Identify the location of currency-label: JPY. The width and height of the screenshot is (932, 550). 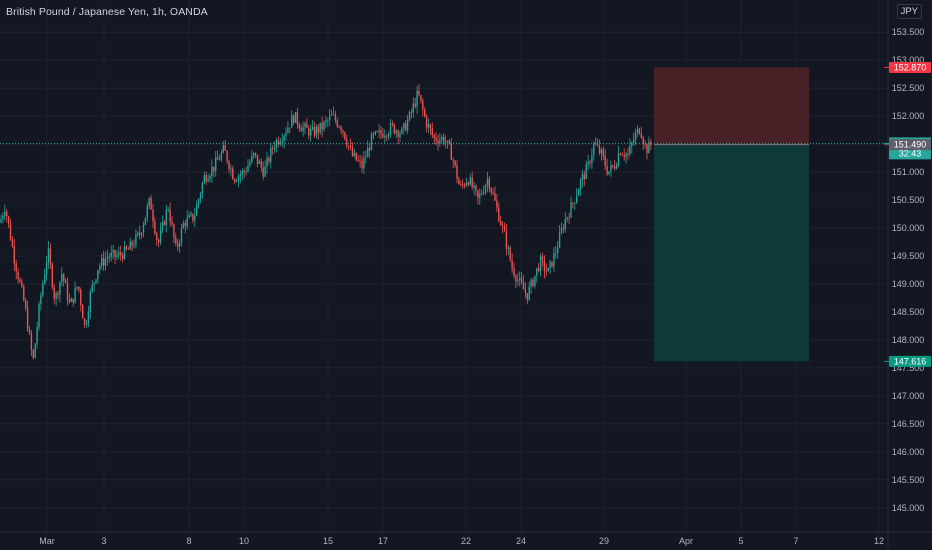
(909, 11).